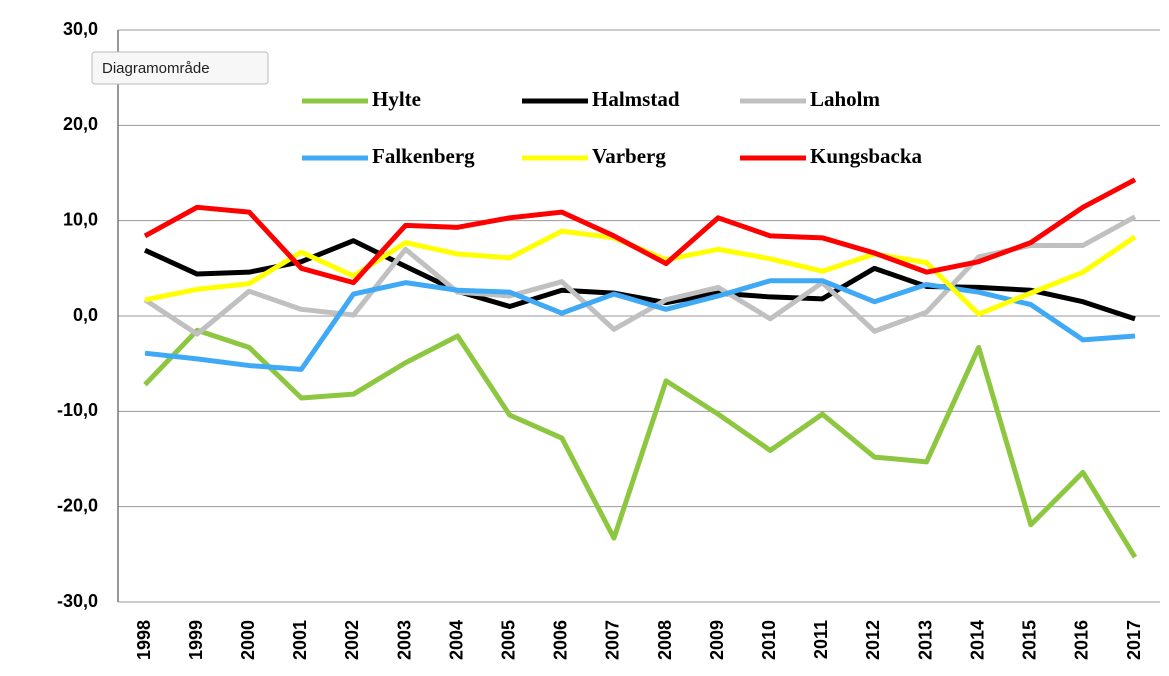 Image resolution: width=1169 pixels, height=676 pixels. Describe the element at coordinates (821, 639) in the screenshot. I see `x-tick-label: 2011` at that location.